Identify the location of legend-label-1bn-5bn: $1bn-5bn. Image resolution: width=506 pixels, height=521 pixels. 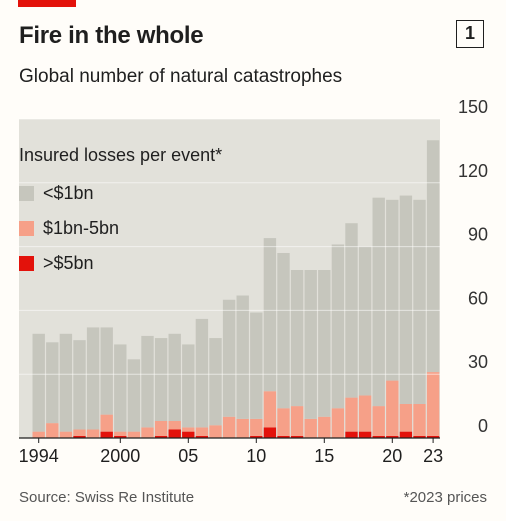
(81, 228).